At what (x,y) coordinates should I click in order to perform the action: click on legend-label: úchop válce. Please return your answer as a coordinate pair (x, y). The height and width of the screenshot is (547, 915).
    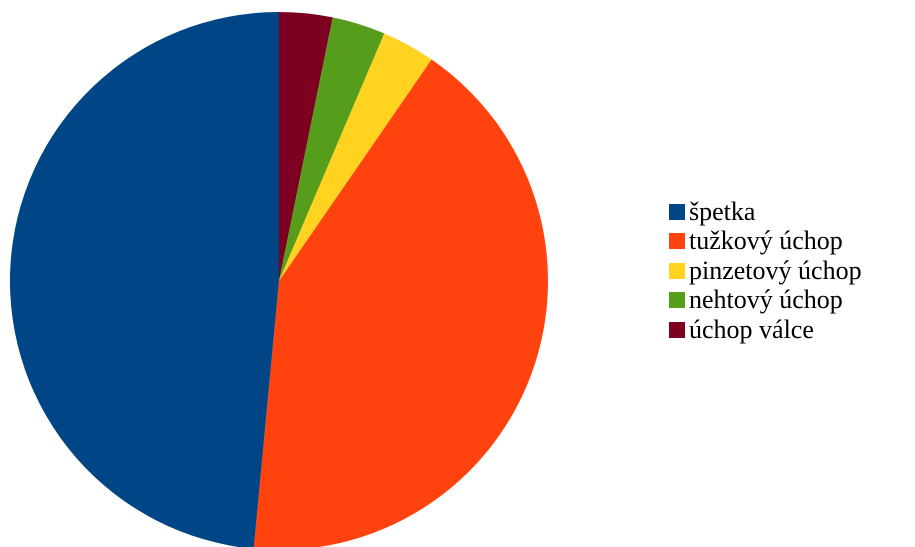
    Looking at the image, I should click on (751, 329).